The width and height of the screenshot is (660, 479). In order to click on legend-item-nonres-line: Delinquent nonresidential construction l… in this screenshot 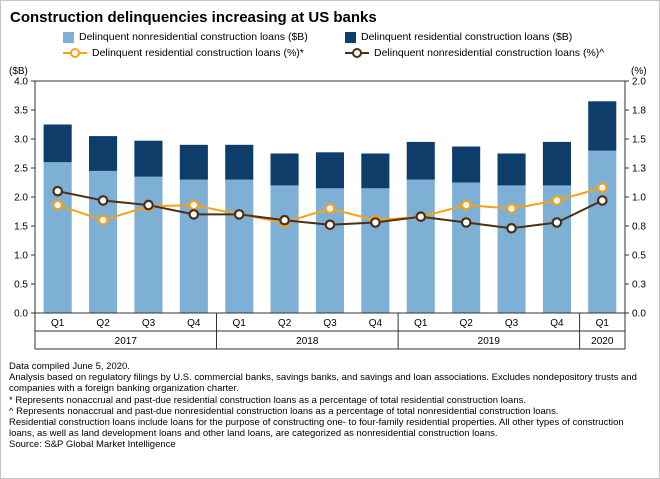, I will do `click(474, 53)`.